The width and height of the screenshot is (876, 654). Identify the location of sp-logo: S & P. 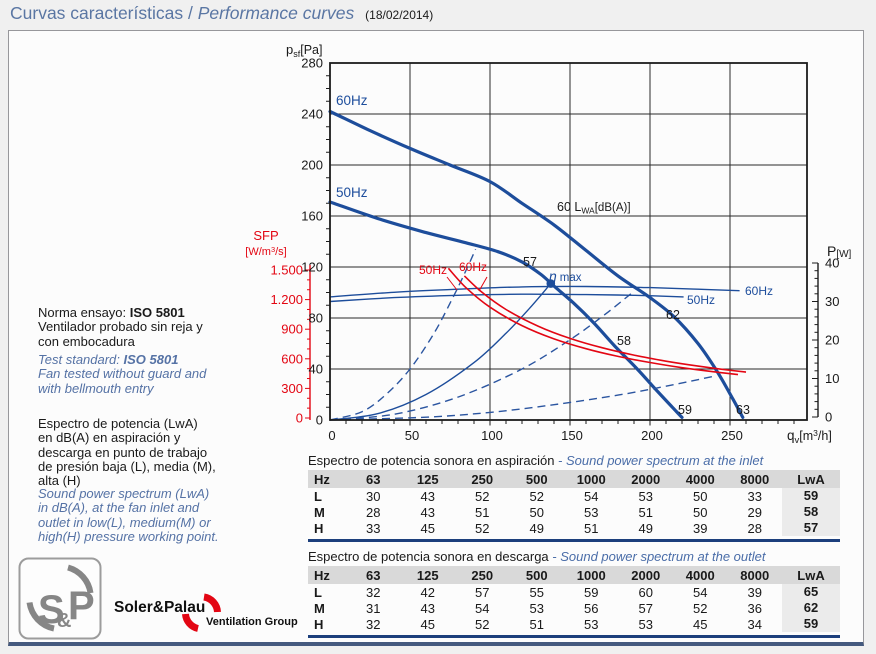
(60, 598).